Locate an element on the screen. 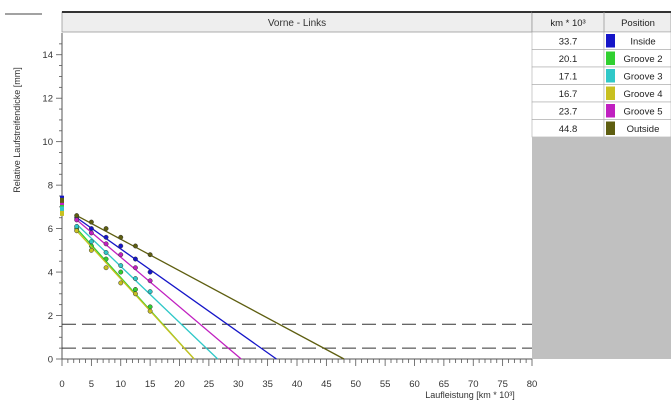 The width and height of the screenshot is (671, 401). table-position-value: Inside is located at coordinates (642, 42).